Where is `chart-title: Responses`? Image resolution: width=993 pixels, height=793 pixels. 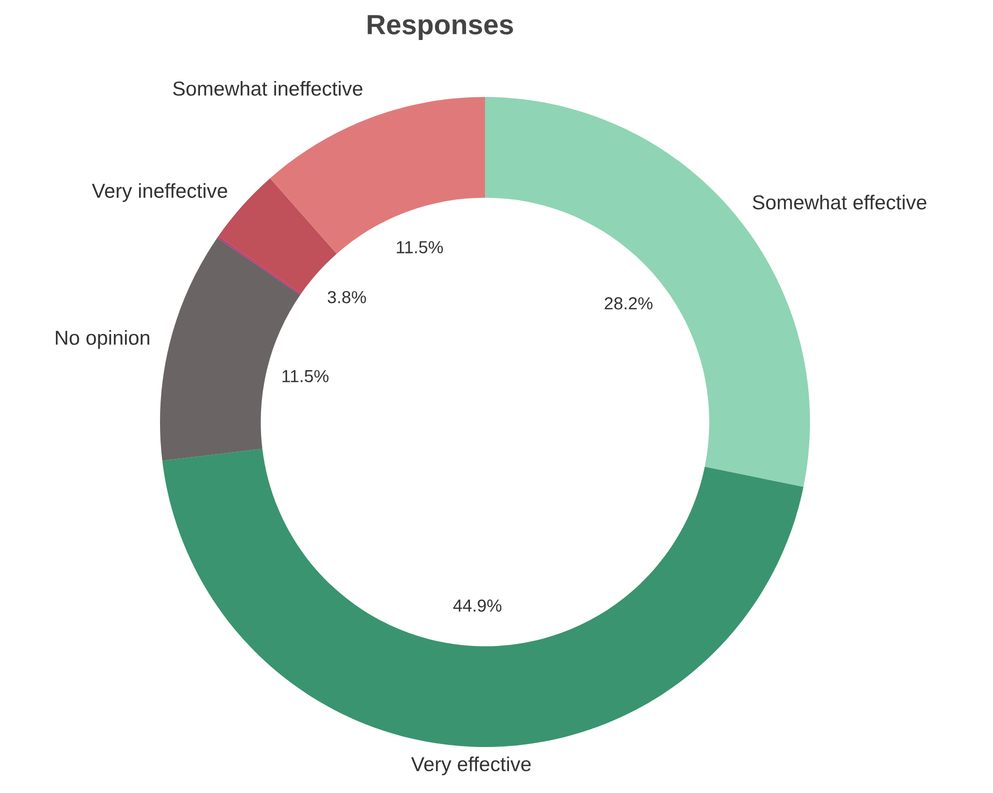
chart-title: Responses is located at coordinates (440, 27).